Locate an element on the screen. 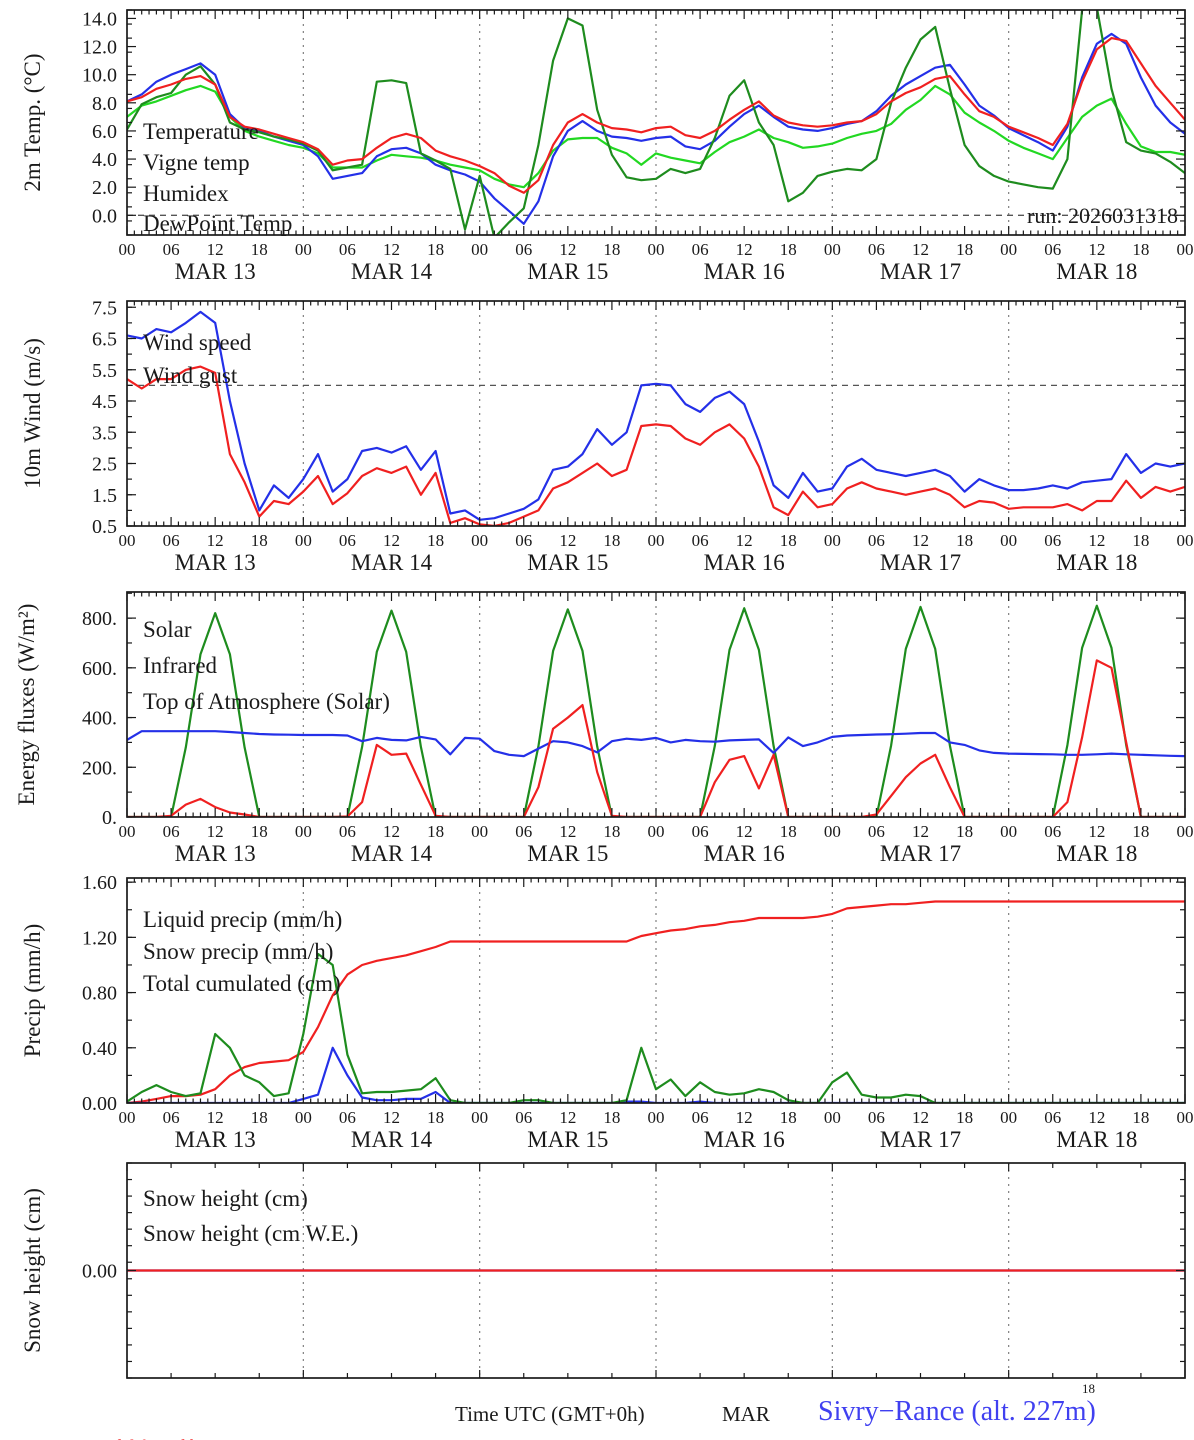  legend-label: DewPoint Temp is located at coordinates (217, 223).